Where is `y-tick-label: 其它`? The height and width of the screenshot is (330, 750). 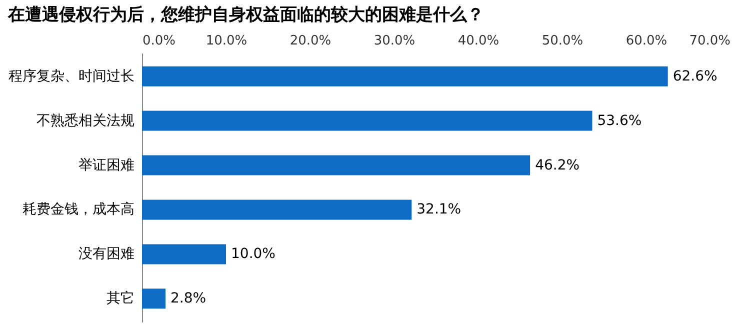
y-tick-label: 其它 is located at coordinates (120, 298).